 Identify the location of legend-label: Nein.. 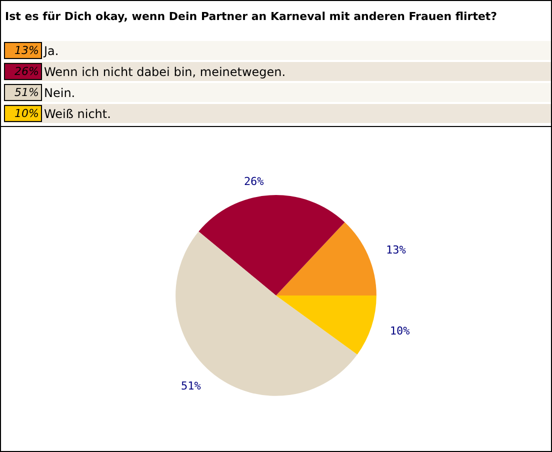
(60, 93).